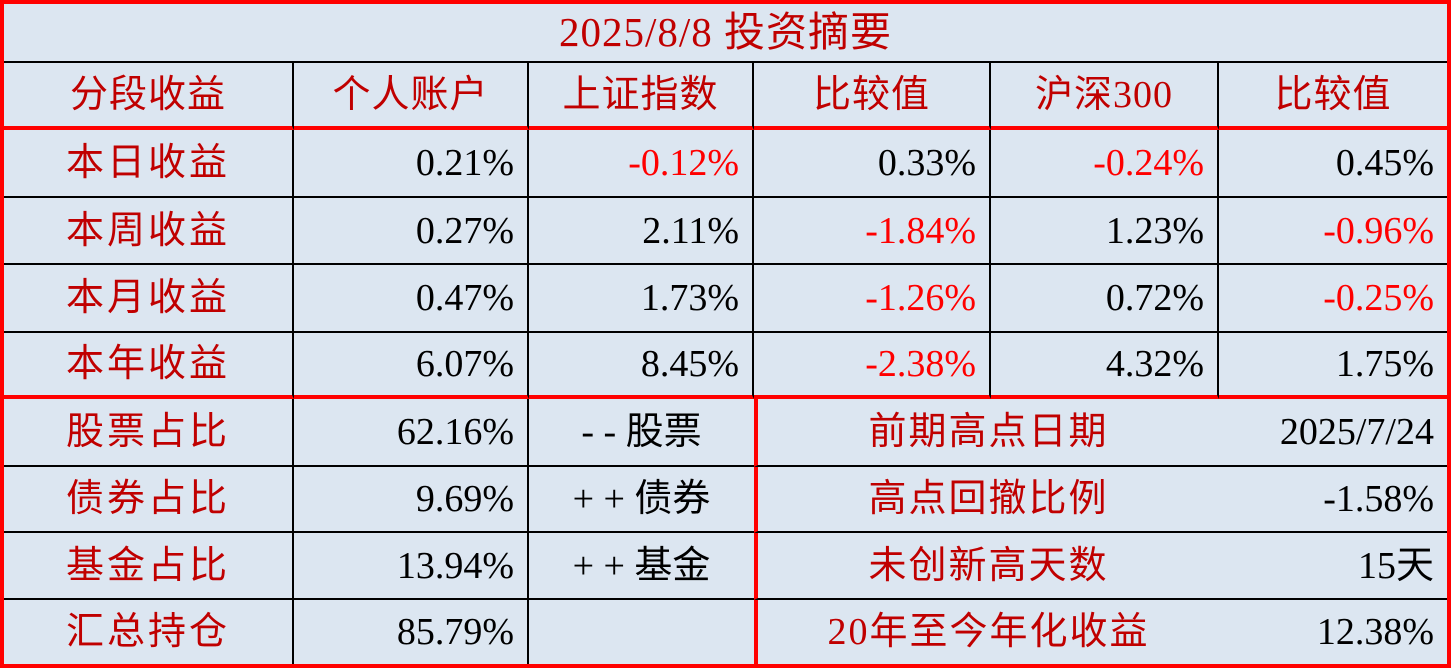 The height and width of the screenshot is (668, 1451). I want to click on value-cell: 6.07%, so click(411, 366).